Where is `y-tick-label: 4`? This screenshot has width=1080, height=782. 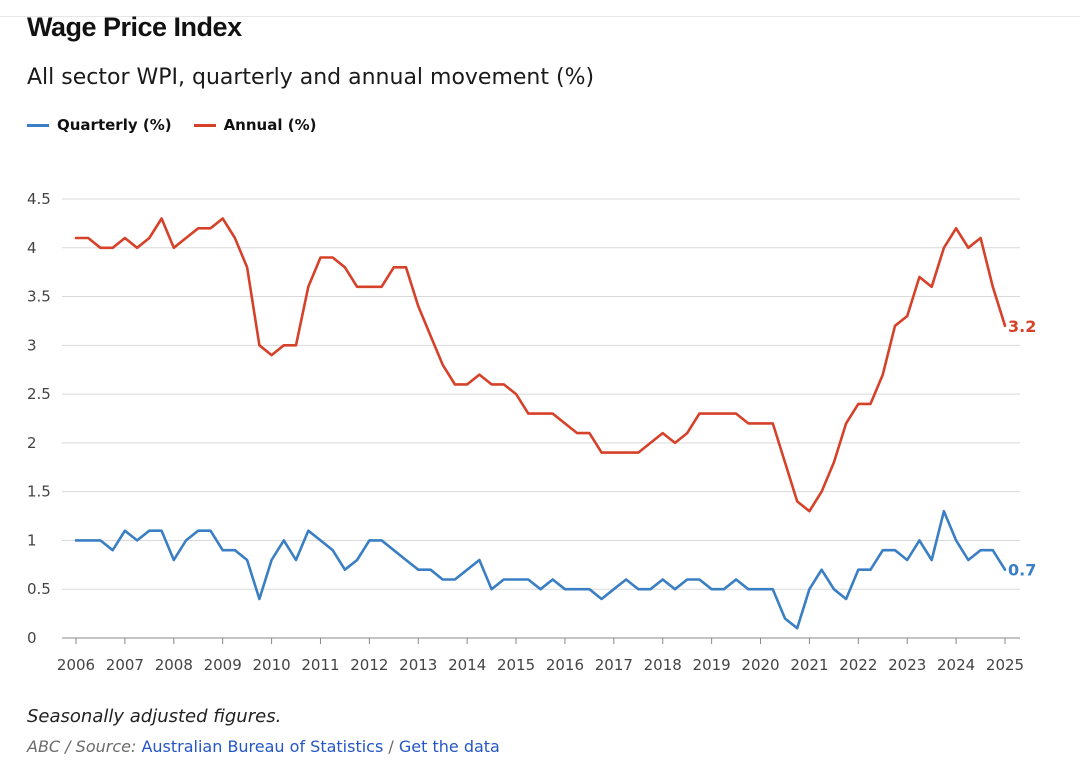 y-tick-label: 4 is located at coordinates (32, 248).